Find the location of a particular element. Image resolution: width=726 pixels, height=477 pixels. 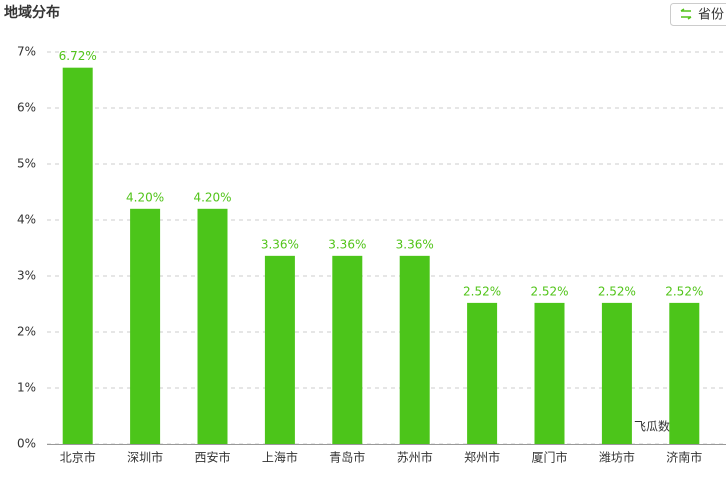

x-tick-label: 北京市 is located at coordinates (78, 457).